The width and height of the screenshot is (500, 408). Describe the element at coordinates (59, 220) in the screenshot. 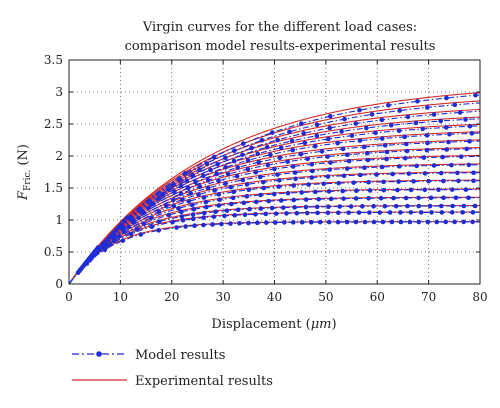

I see `y-tick-label: 1` at that location.